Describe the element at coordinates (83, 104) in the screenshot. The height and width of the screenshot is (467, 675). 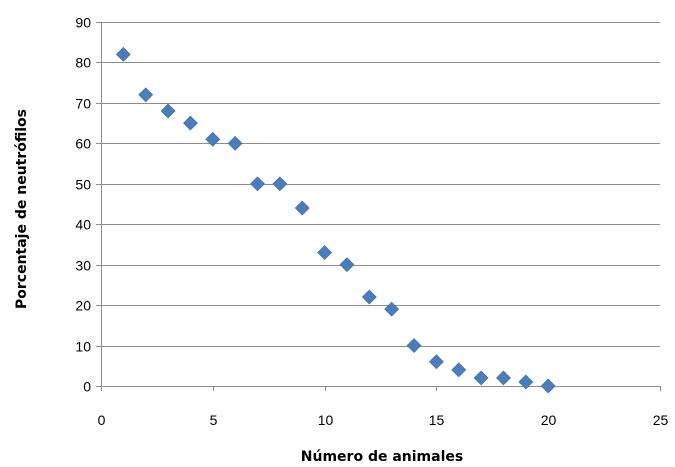
I see `y-tick-label: 70` at that location.